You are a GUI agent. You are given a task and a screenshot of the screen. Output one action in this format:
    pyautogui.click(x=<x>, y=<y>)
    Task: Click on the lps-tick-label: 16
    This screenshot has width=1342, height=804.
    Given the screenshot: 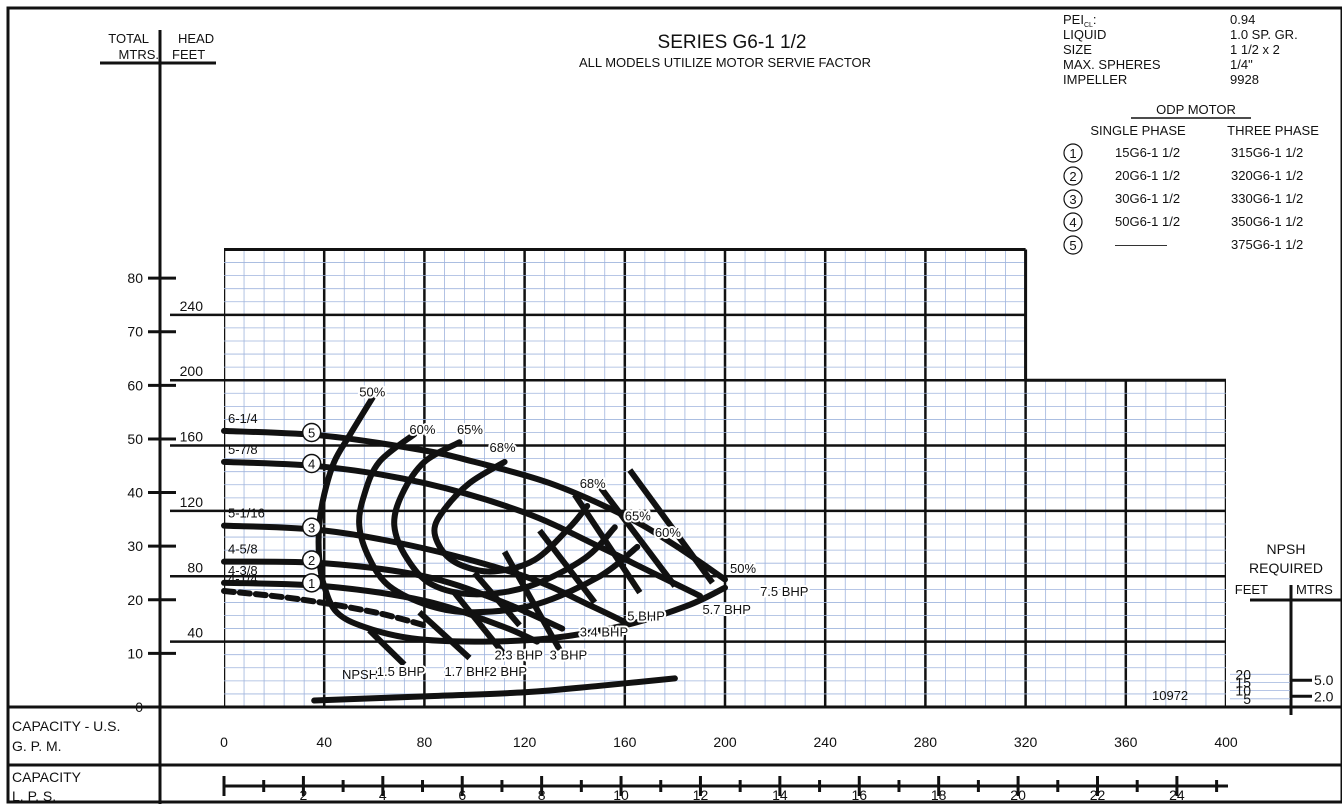 What is the action you would take?
    pyautogui.click(x=859, y=795)
    